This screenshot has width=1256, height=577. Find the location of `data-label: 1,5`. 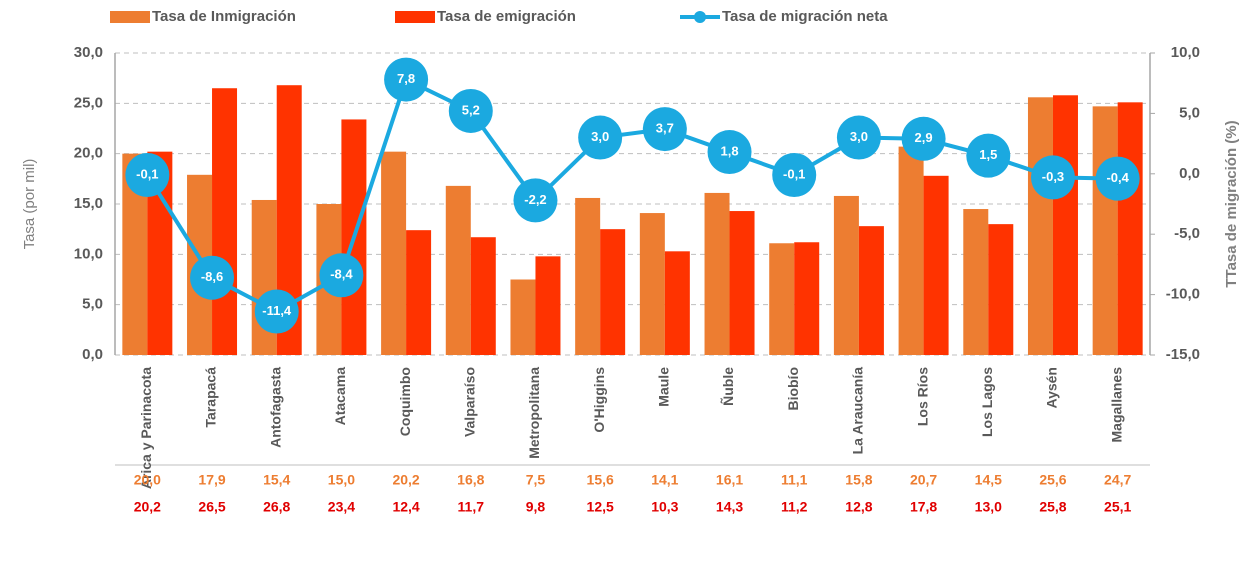

data-label: 1,5 is located at coordinates (988, 154).